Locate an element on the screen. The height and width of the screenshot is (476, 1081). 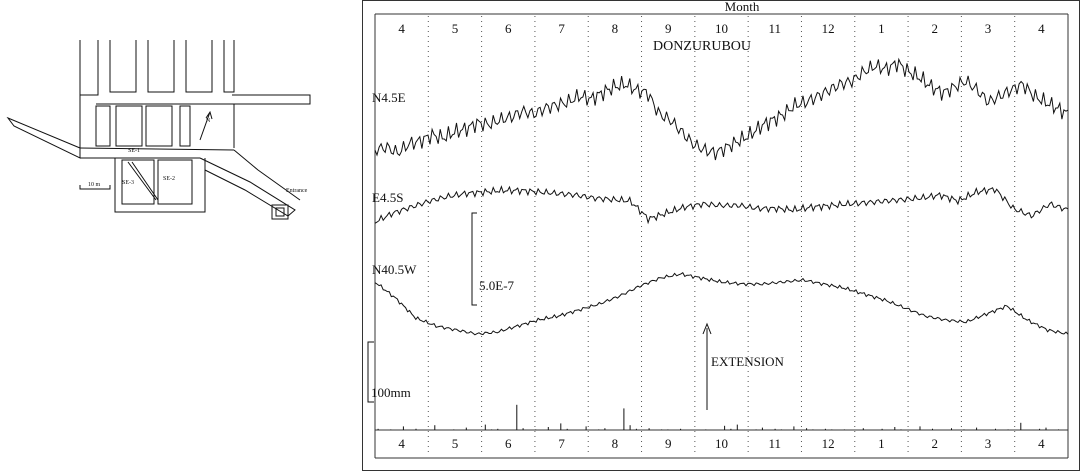
map-label-se3: SE-3 is located at coordinates (128, 183).